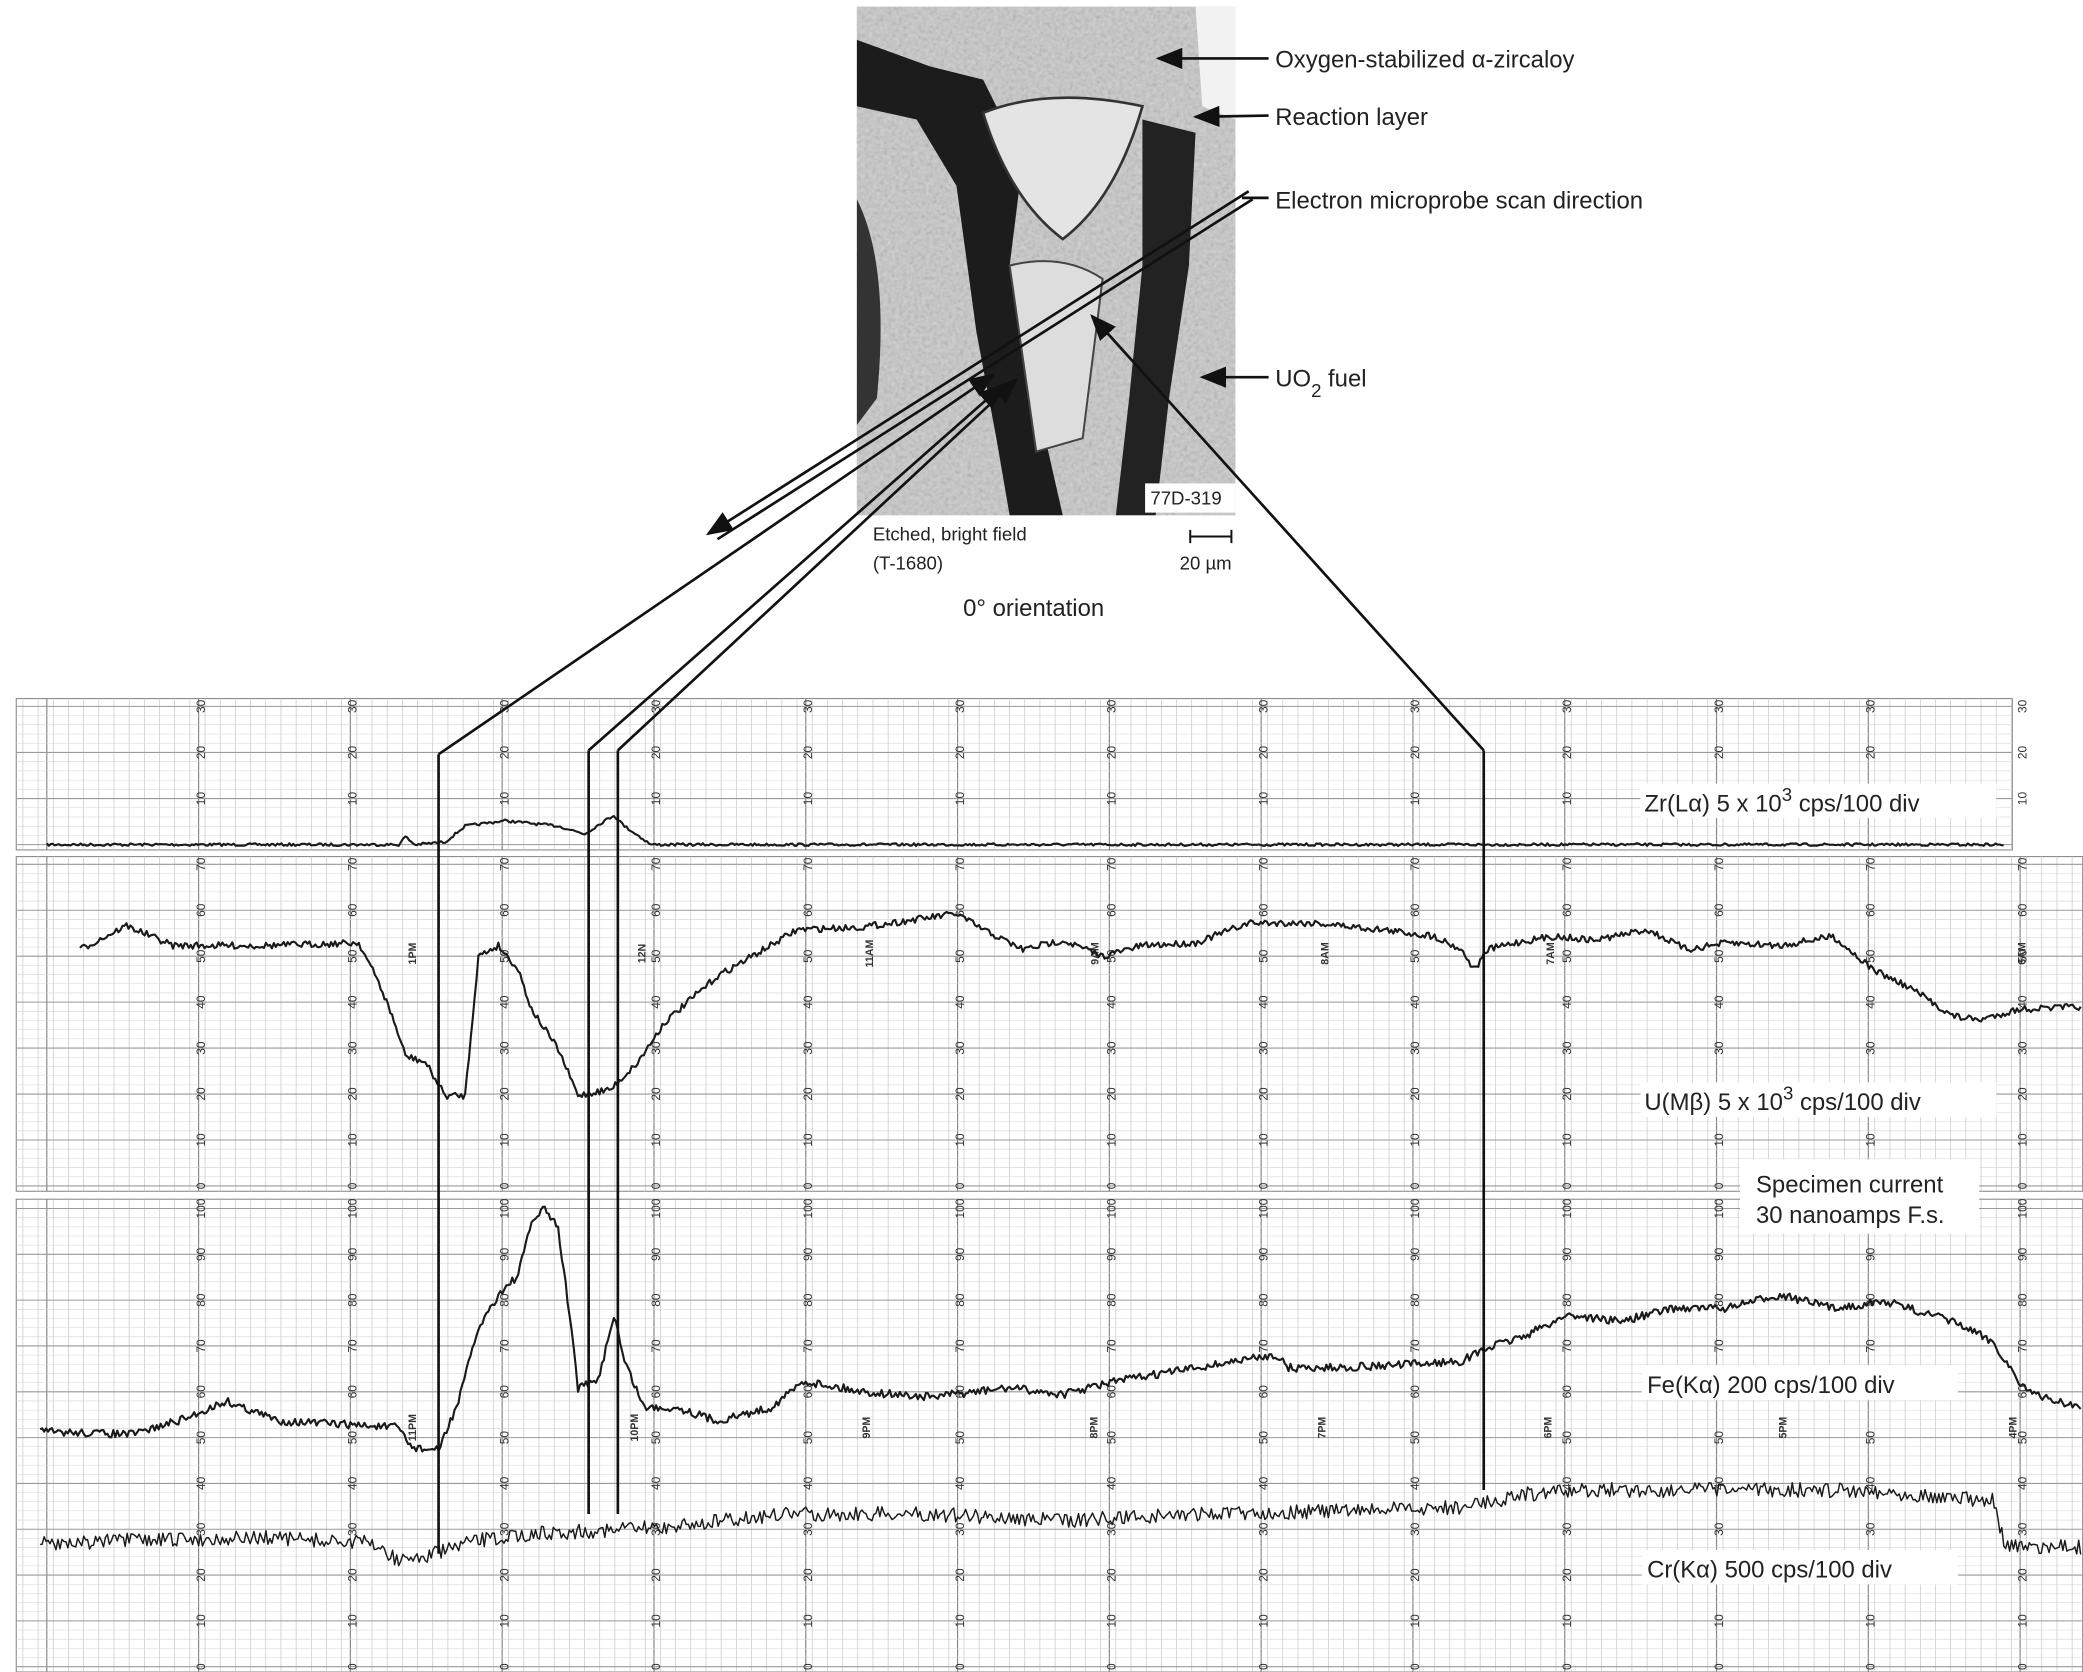 Image resolution: width=2083 pixels, height=1672 pixels. What do you see at coordinates (867, 1428) in the screenshot?
I see `time-mark: 9PM` at bounding box center [867, 1428].